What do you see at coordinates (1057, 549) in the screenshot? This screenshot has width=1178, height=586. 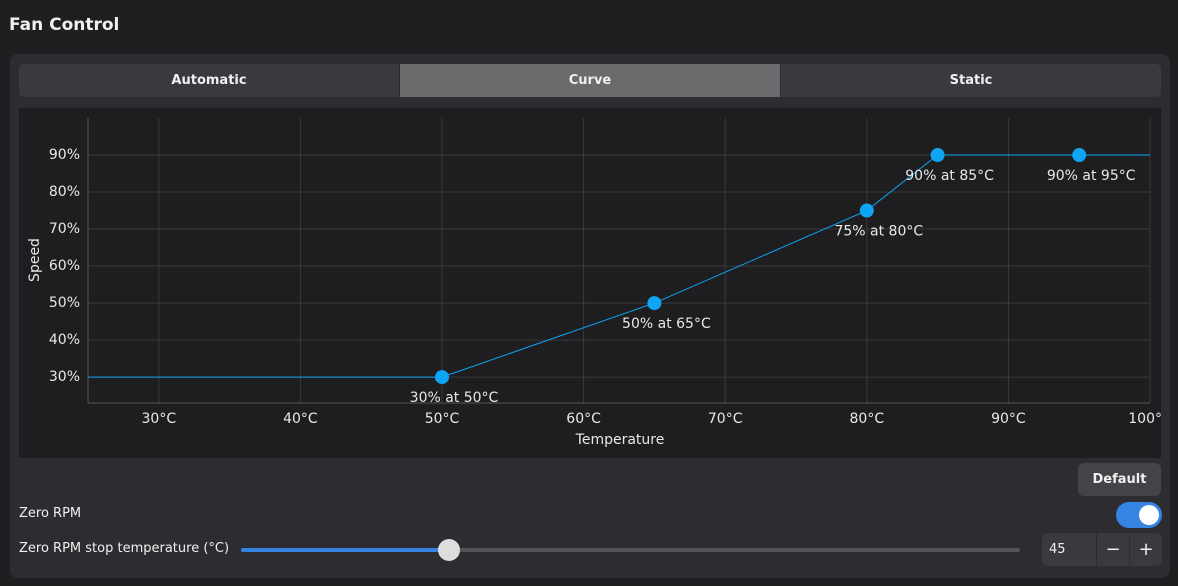 I see `spin-value: 45` at bounding box center [1057, 549].